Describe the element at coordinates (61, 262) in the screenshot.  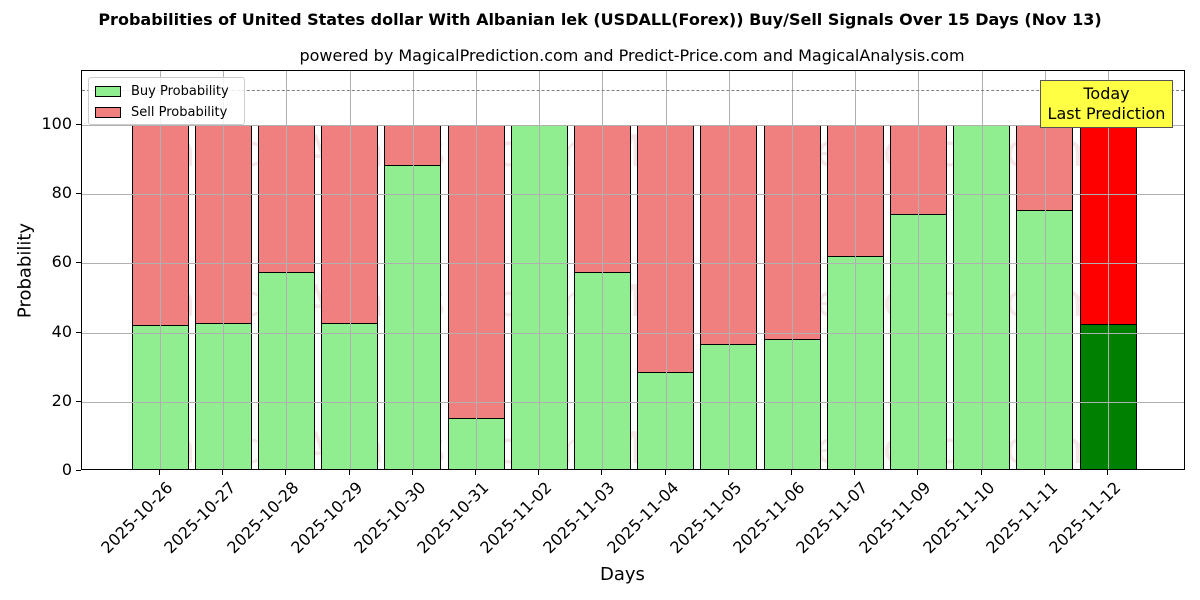
I see `y-tick-label: 60` at that location.